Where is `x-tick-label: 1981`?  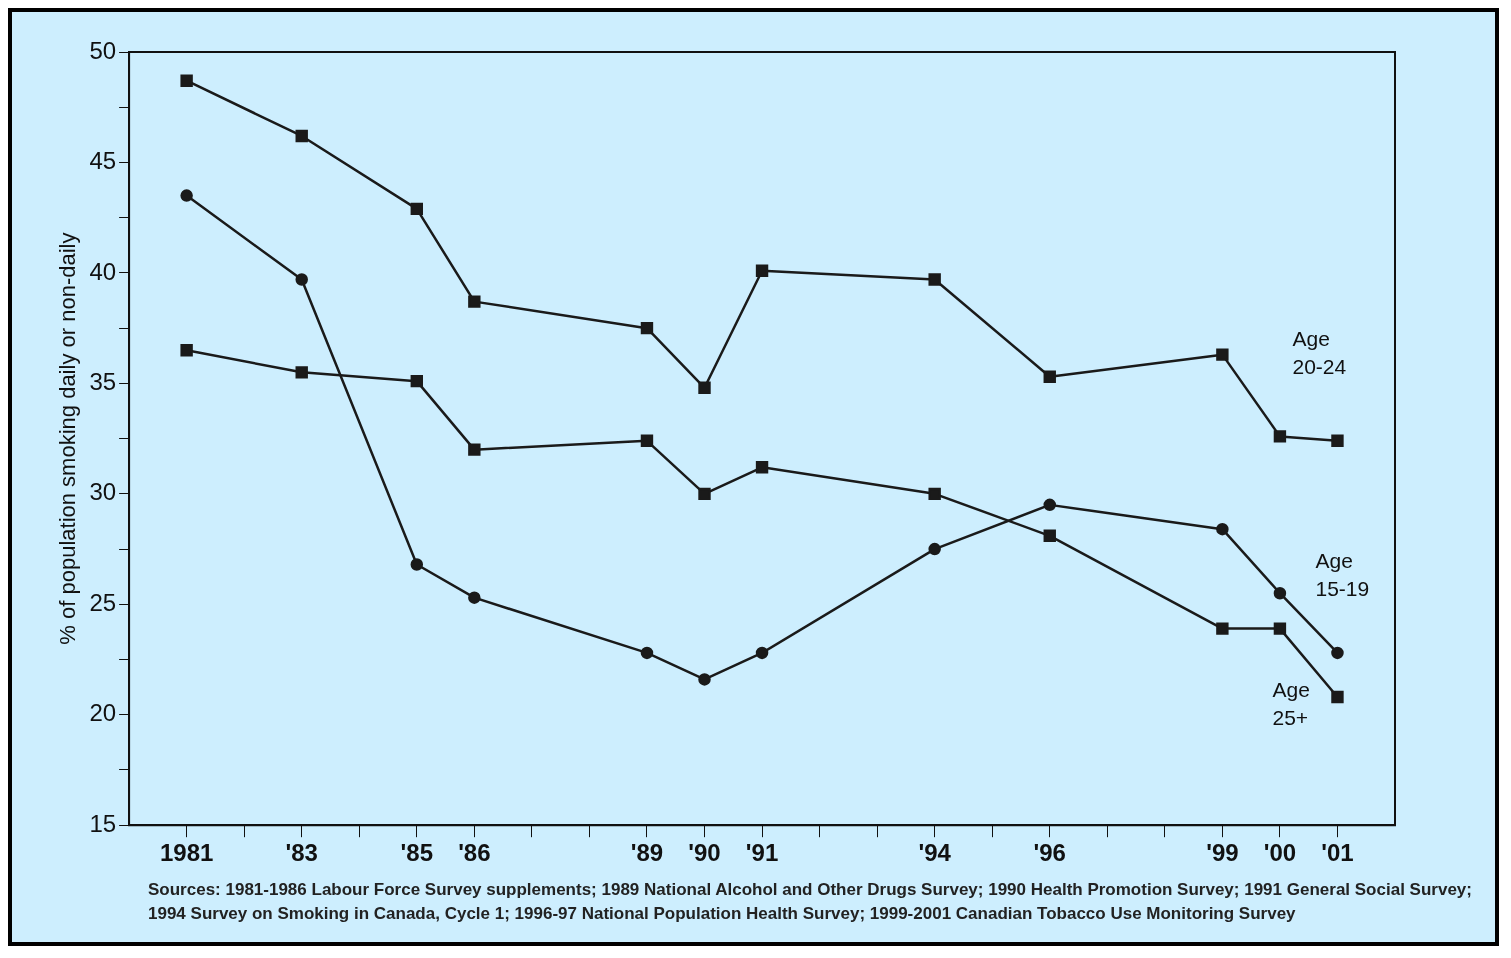 x-tick-label: 1981 is located at coordinates (186, 853).